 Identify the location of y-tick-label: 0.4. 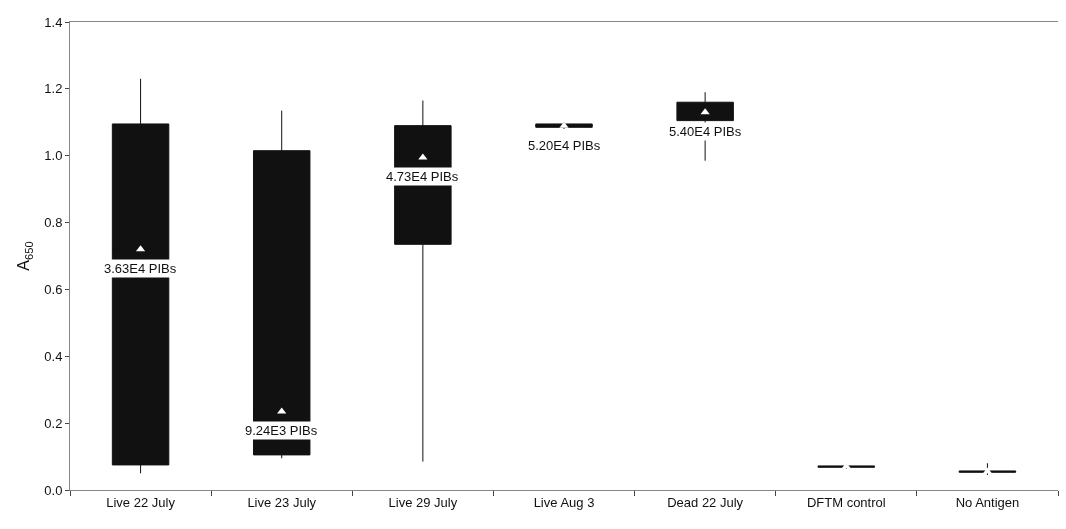
(53, 356).